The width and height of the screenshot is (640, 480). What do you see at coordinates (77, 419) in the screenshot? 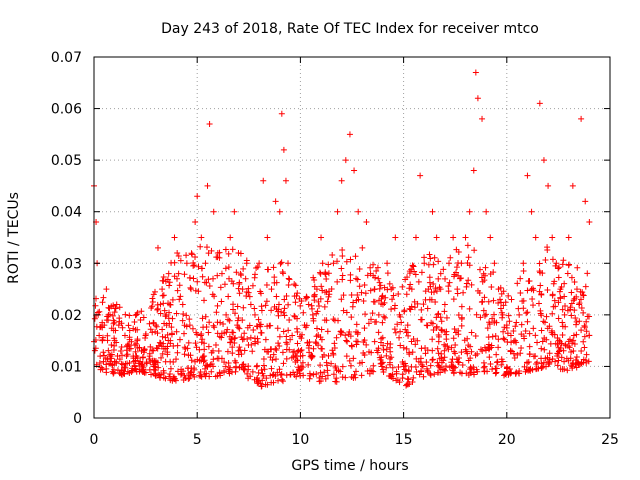
I see `y-tick-label: 0` at bounding box center [77, 419].